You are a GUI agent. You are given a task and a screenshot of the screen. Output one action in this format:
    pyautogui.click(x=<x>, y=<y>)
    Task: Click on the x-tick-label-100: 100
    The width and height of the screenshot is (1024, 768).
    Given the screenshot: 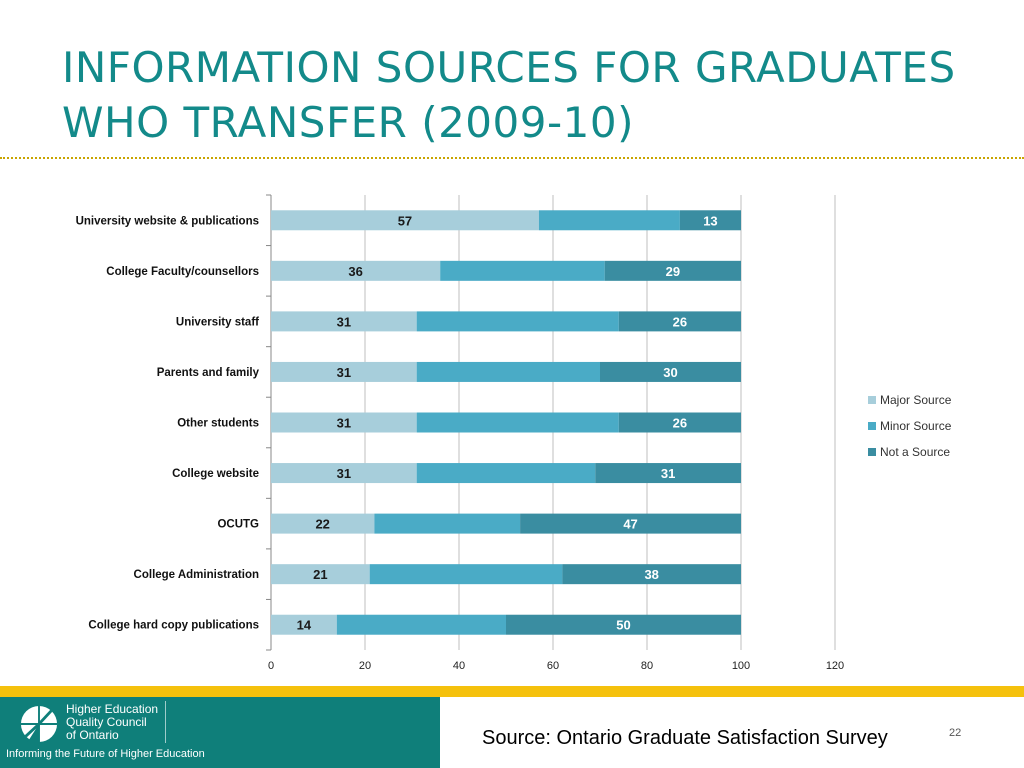 What is the action you would take?
    pyautogui.click(x=741, y=666)
    